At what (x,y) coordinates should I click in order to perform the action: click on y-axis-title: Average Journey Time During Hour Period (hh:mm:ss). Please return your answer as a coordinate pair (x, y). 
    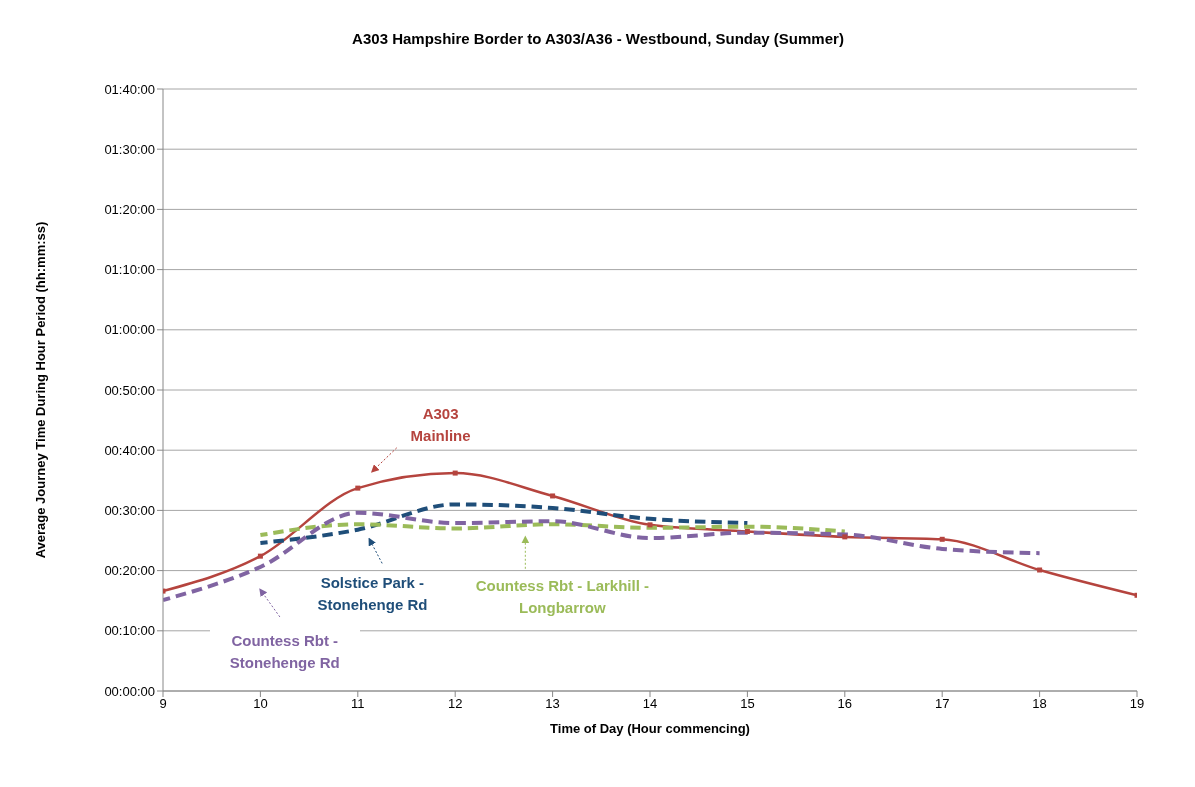
    Looking at the image, I should click on (40, 390).